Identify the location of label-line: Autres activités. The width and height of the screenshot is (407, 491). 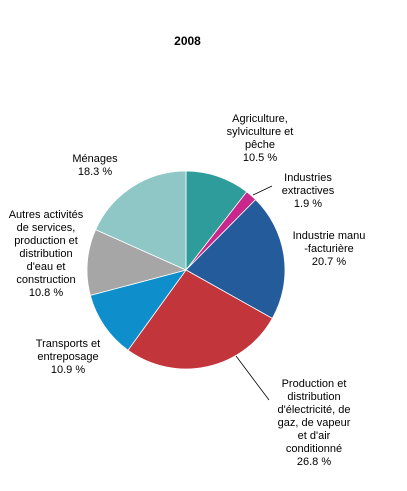
(46, 215).